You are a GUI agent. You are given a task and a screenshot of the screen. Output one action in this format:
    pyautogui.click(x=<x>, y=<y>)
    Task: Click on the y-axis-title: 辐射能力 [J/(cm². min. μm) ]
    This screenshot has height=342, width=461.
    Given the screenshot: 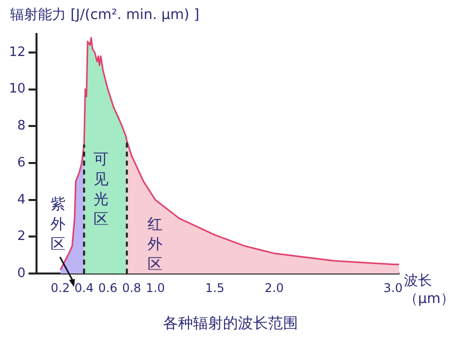 What is the action you would take?
    pyautogui.click(x=105, y=15)
    